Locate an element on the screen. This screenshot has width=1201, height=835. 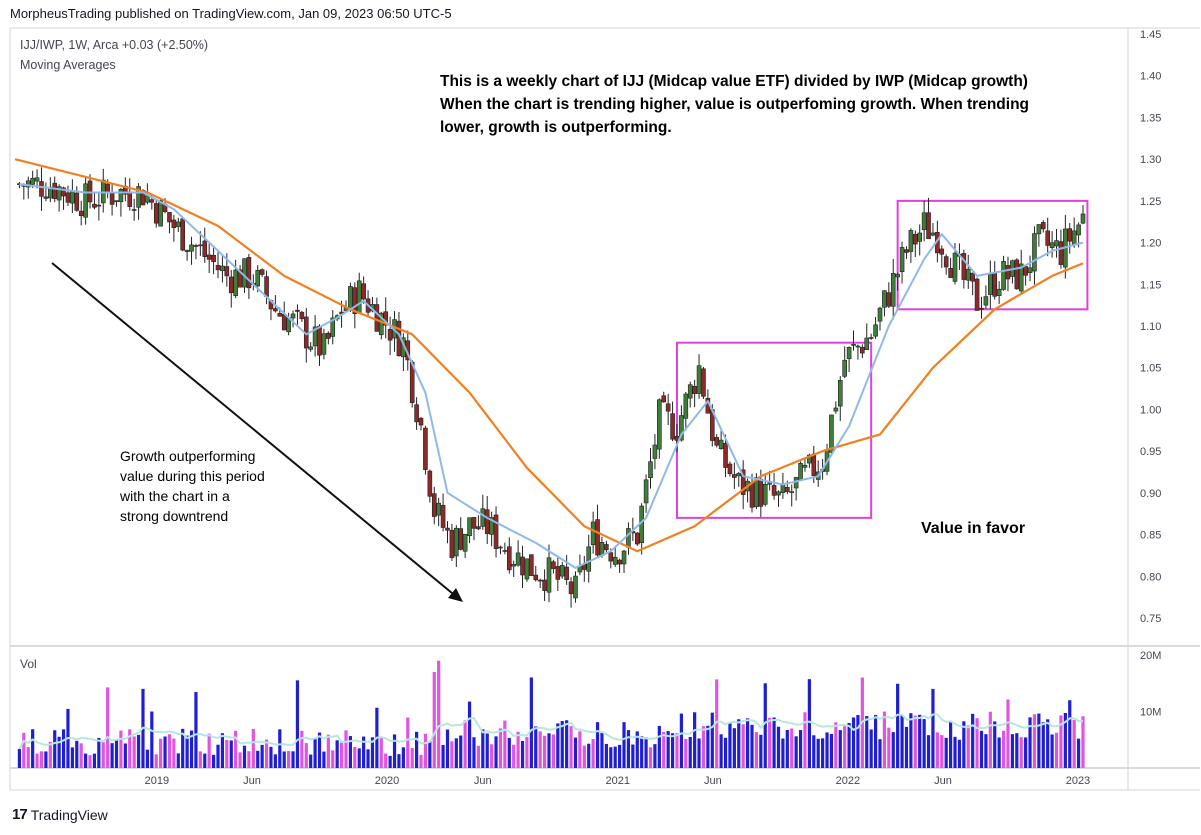
footer: 17 TradingView is located at coordinates (60, 814).